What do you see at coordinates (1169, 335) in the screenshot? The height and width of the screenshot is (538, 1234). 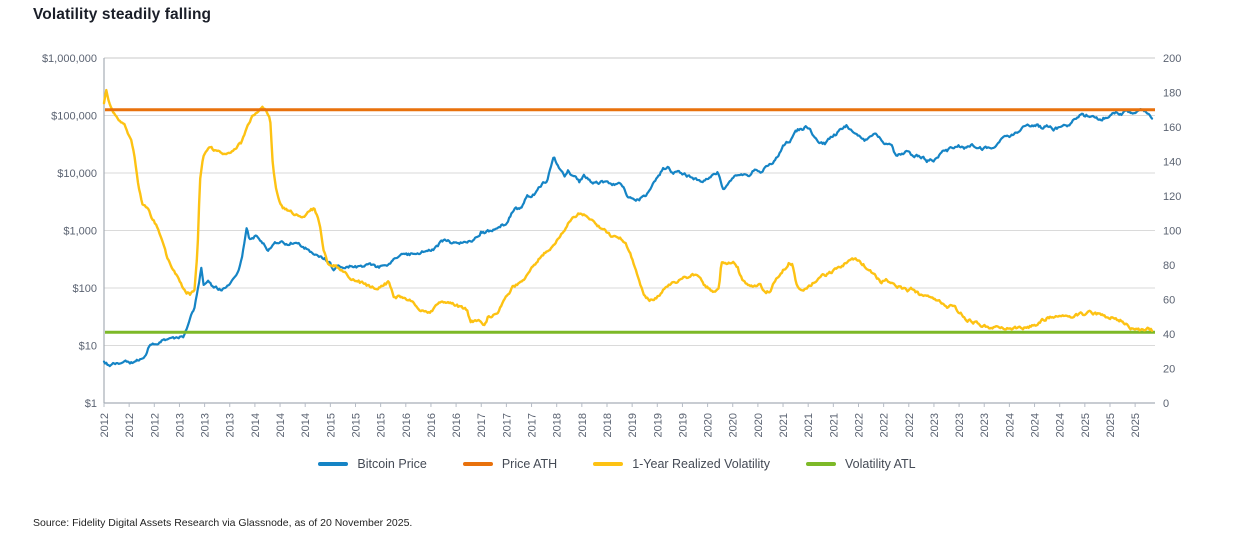 I see `vol-axis-tick-label: 40` at bounding box center [1169, 335].